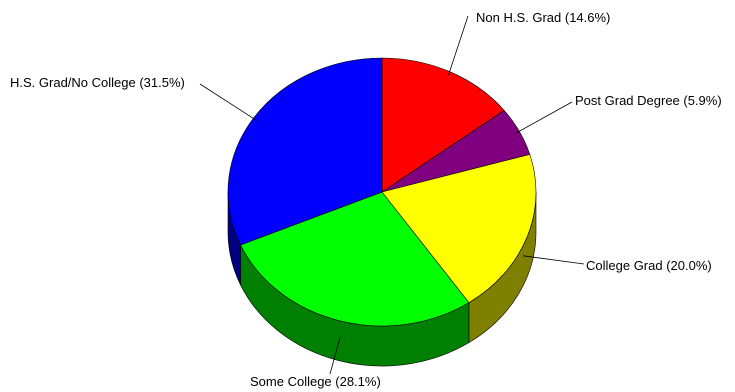 This screenshot has height=392, width=735. Describe the element at coordinates (649, 265) in the screenshot. I see `slice-label-2: College Grad (20.0%)` at that location.